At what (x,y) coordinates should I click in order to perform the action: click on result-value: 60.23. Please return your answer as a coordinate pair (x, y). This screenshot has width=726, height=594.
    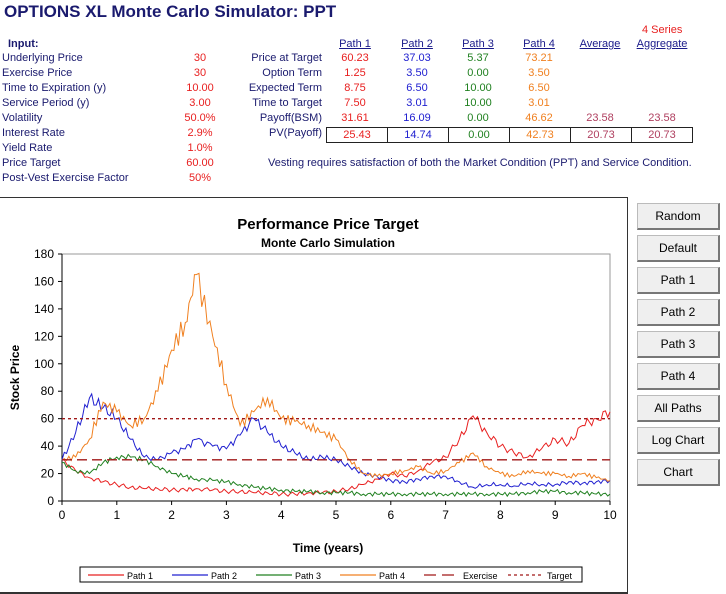
    Looking at the image, I should click on (355, 58).